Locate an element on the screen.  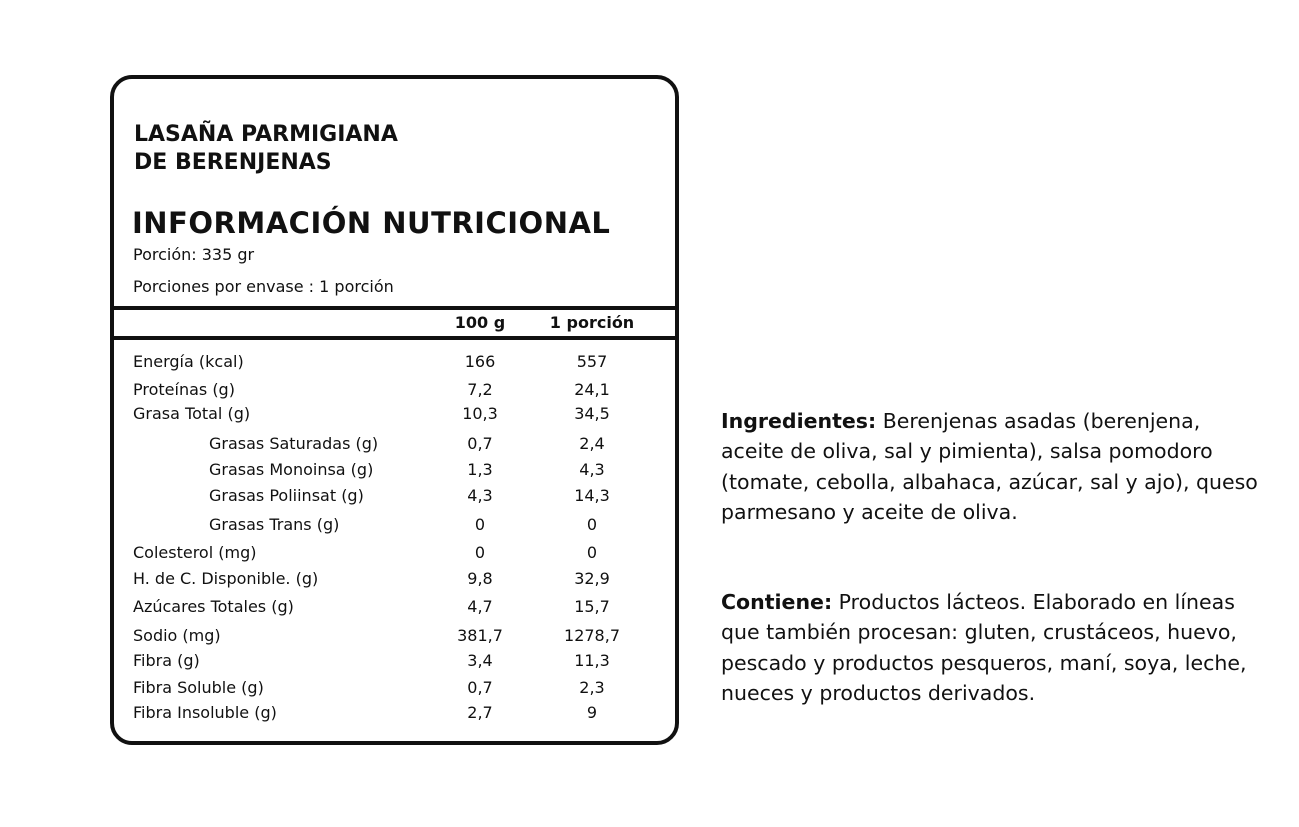
table-row: Grasas Saturadas (g) 0,7 2,4 is located at coordinates (649, 445).